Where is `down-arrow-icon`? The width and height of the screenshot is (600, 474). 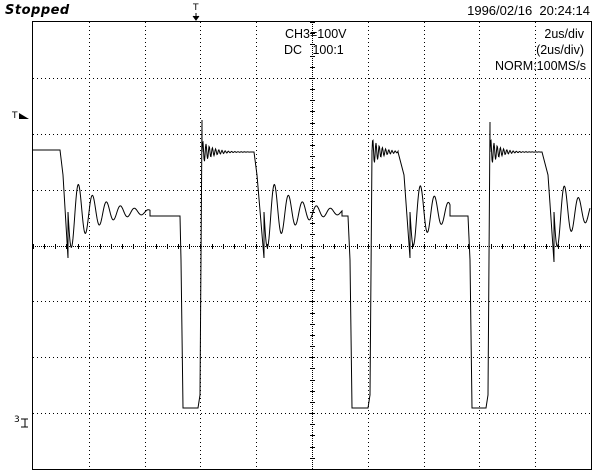
down-arrow-icon is located at coordinates (196, 17).